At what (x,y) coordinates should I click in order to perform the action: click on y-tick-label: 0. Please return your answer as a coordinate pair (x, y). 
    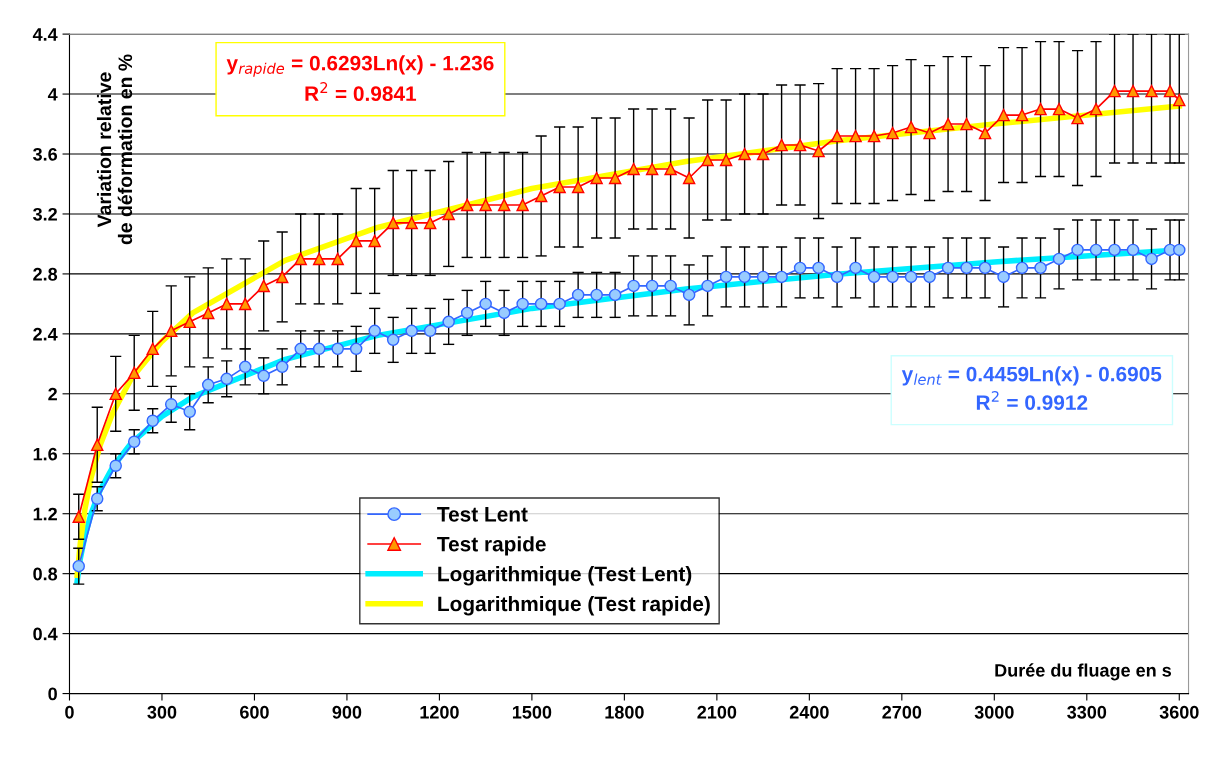
    Looking at the image, I should click on (52, 694).